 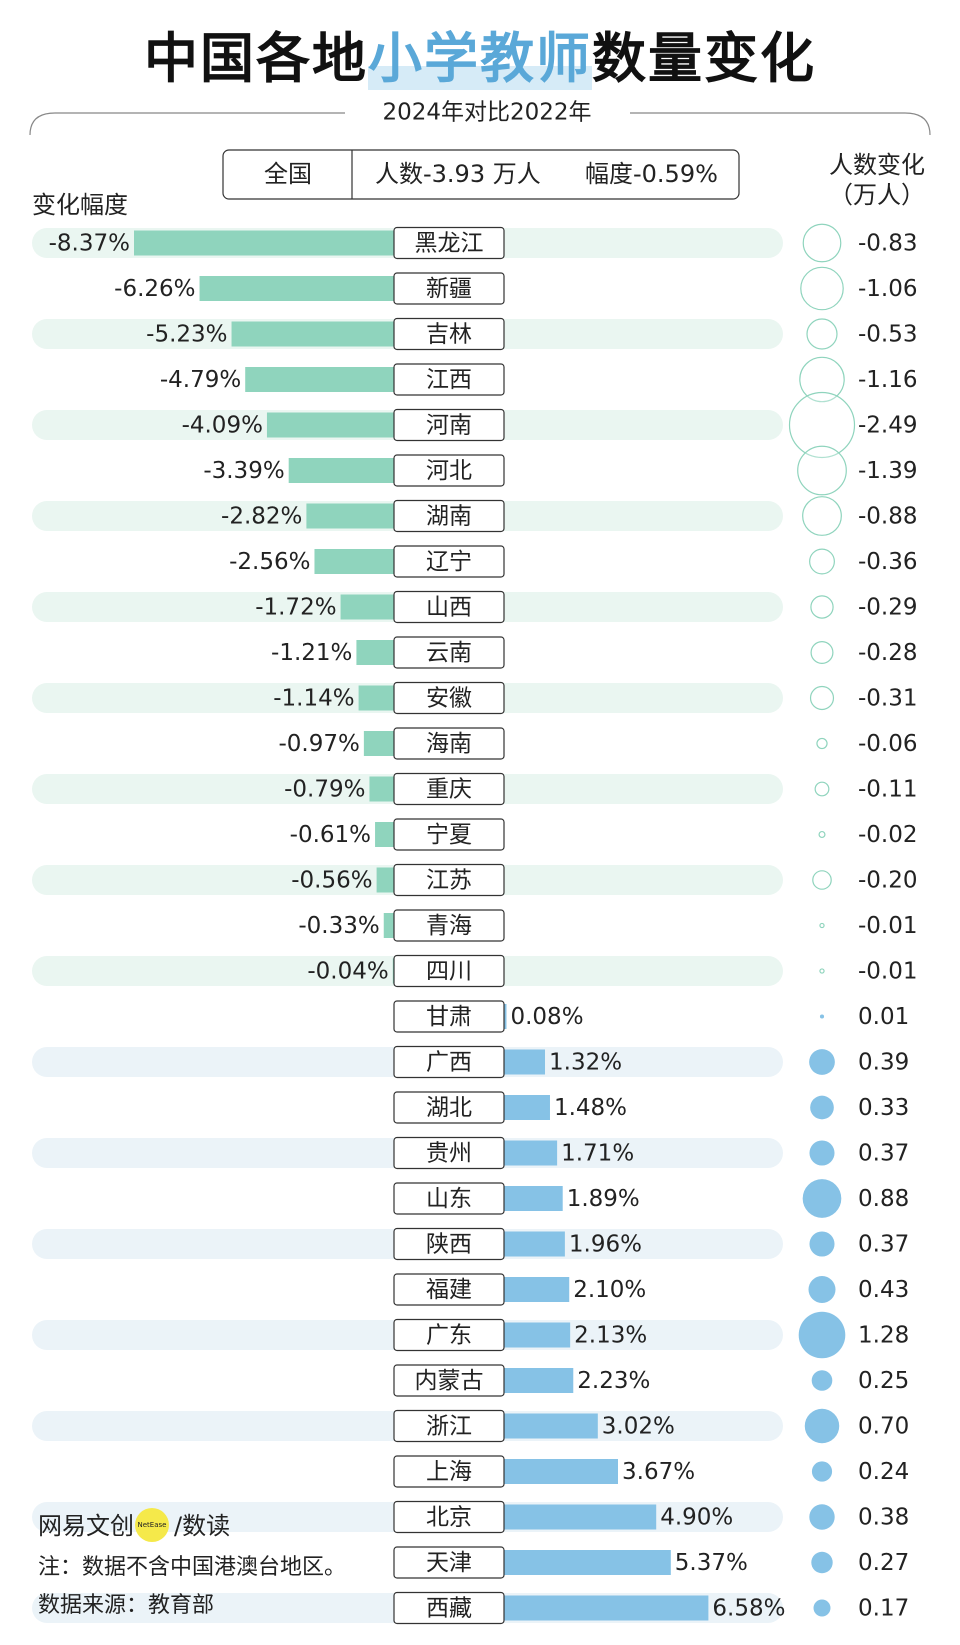 What do you see at coordinates (888, 699) in the screenshot?
I see `count-label: -0.31` at bounding box center [888, 699].